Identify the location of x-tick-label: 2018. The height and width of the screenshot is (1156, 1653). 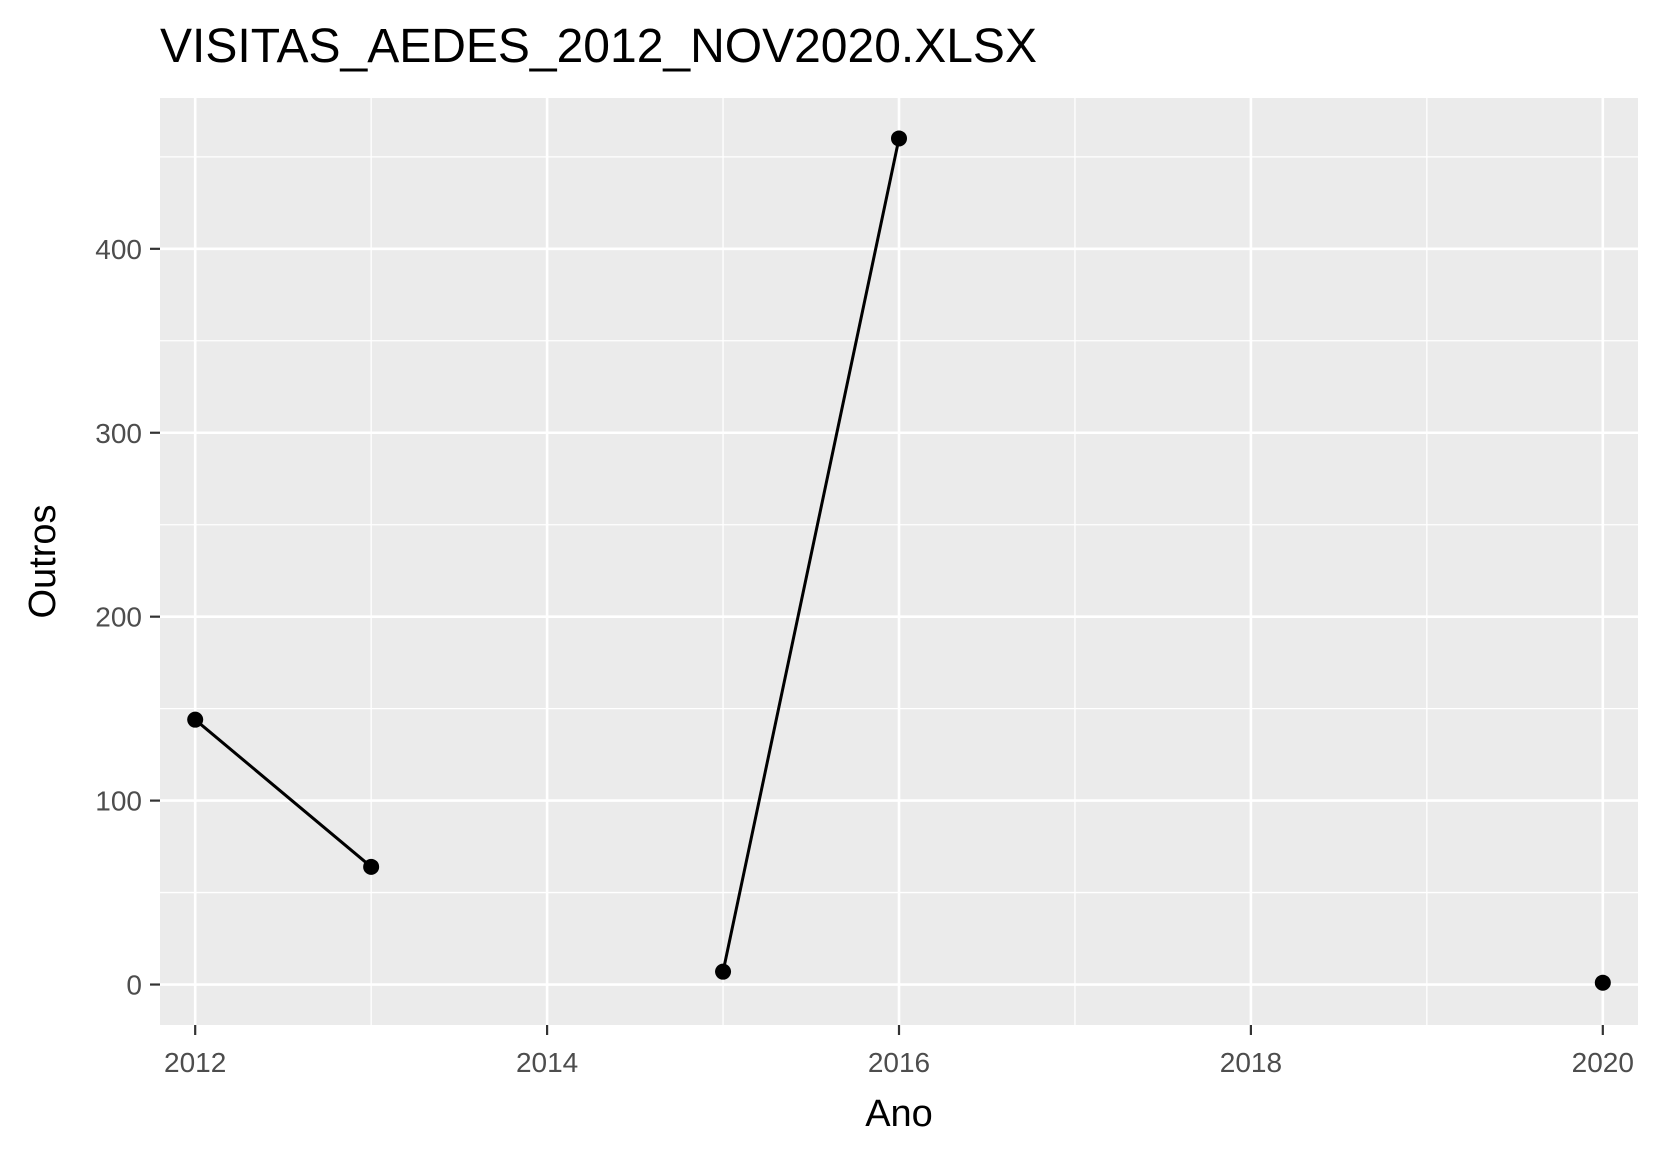
(1251, 1062).